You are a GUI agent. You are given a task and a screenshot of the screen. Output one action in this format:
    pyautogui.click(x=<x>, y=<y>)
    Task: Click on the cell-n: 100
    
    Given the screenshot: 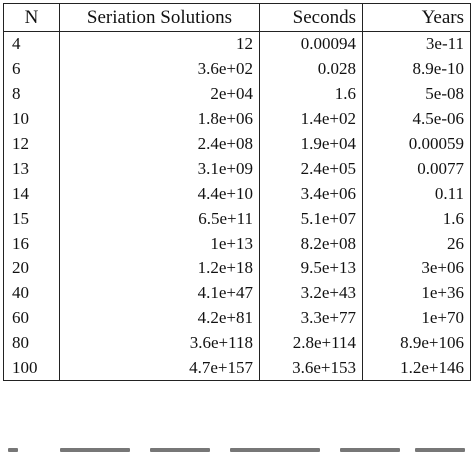 What is the action you would take?
    pyautogui.click(x=31, y=368)
    